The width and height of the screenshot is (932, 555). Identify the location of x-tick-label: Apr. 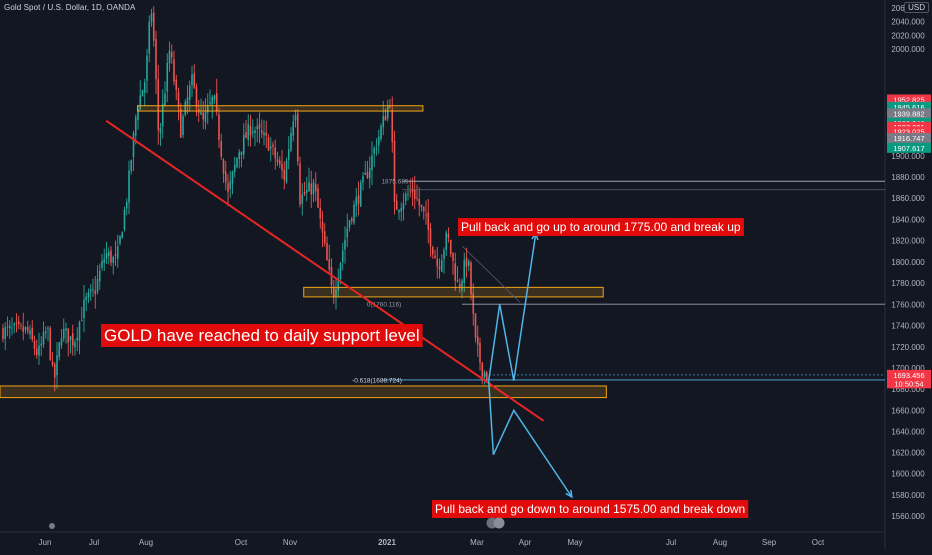
(525, 542).